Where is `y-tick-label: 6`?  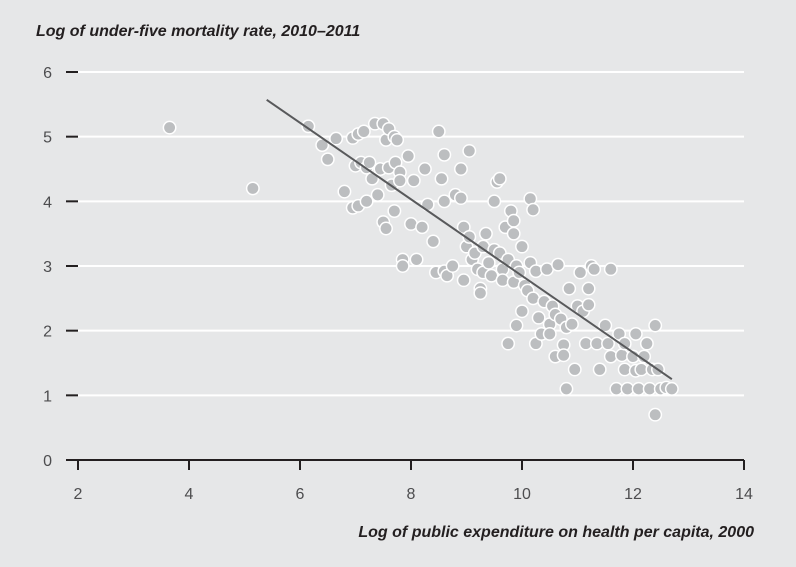 y-tick-label: 6 is located at coordinates (47, 73).